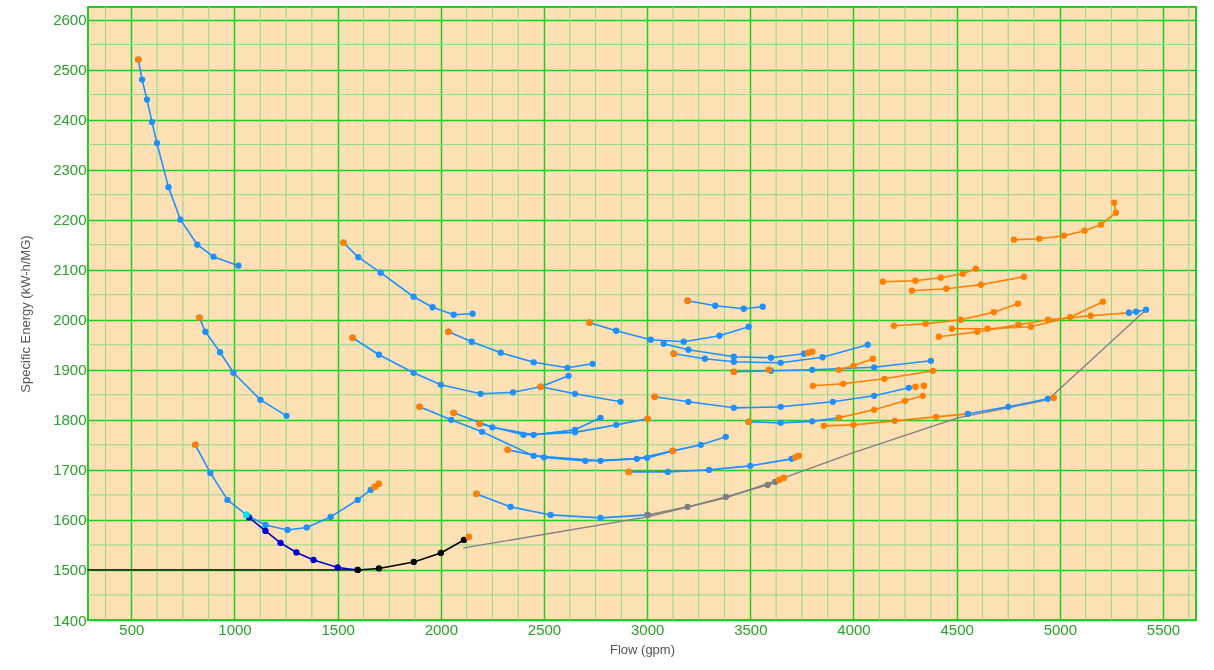  I want to click on y-tick-label: 1500, so click(70, 570).